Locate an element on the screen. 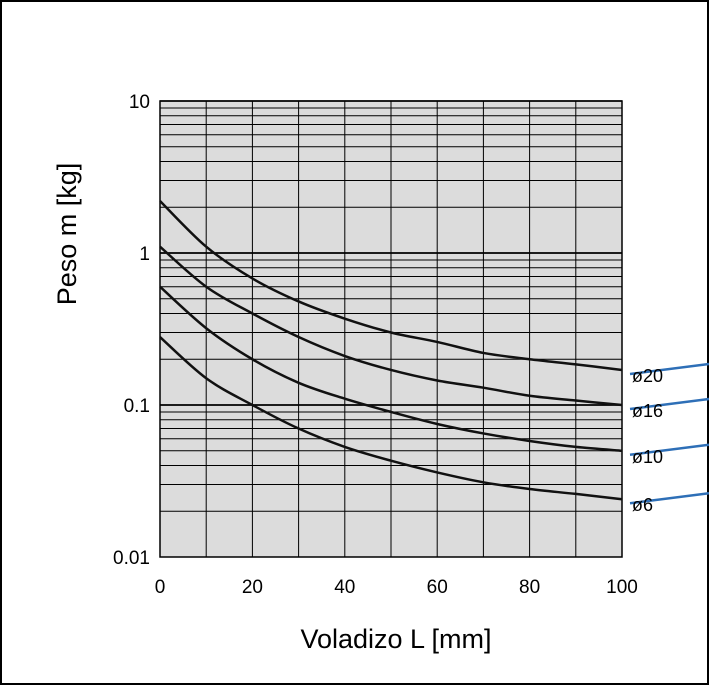 Image resolution: width=709 pixels, height=685 pixels. leader-lines is located at coordinates (669, 433).